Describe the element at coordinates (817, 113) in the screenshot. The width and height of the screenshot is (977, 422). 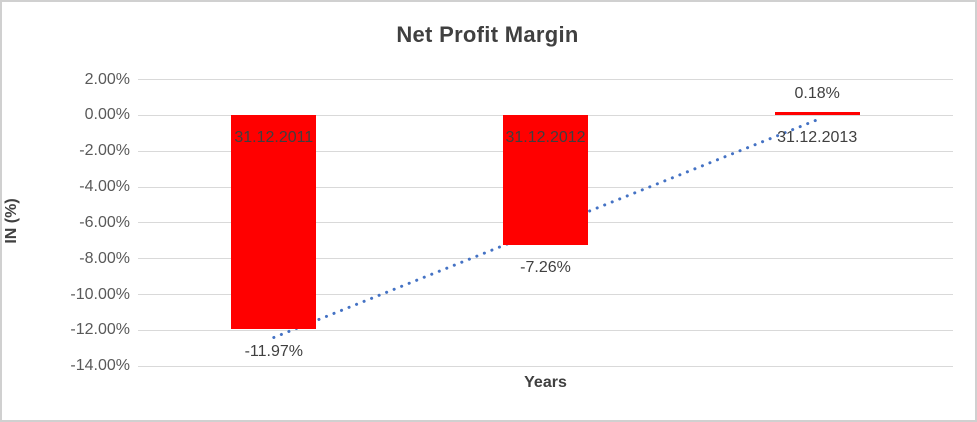
I see `bar-31.12.2013` at that location.